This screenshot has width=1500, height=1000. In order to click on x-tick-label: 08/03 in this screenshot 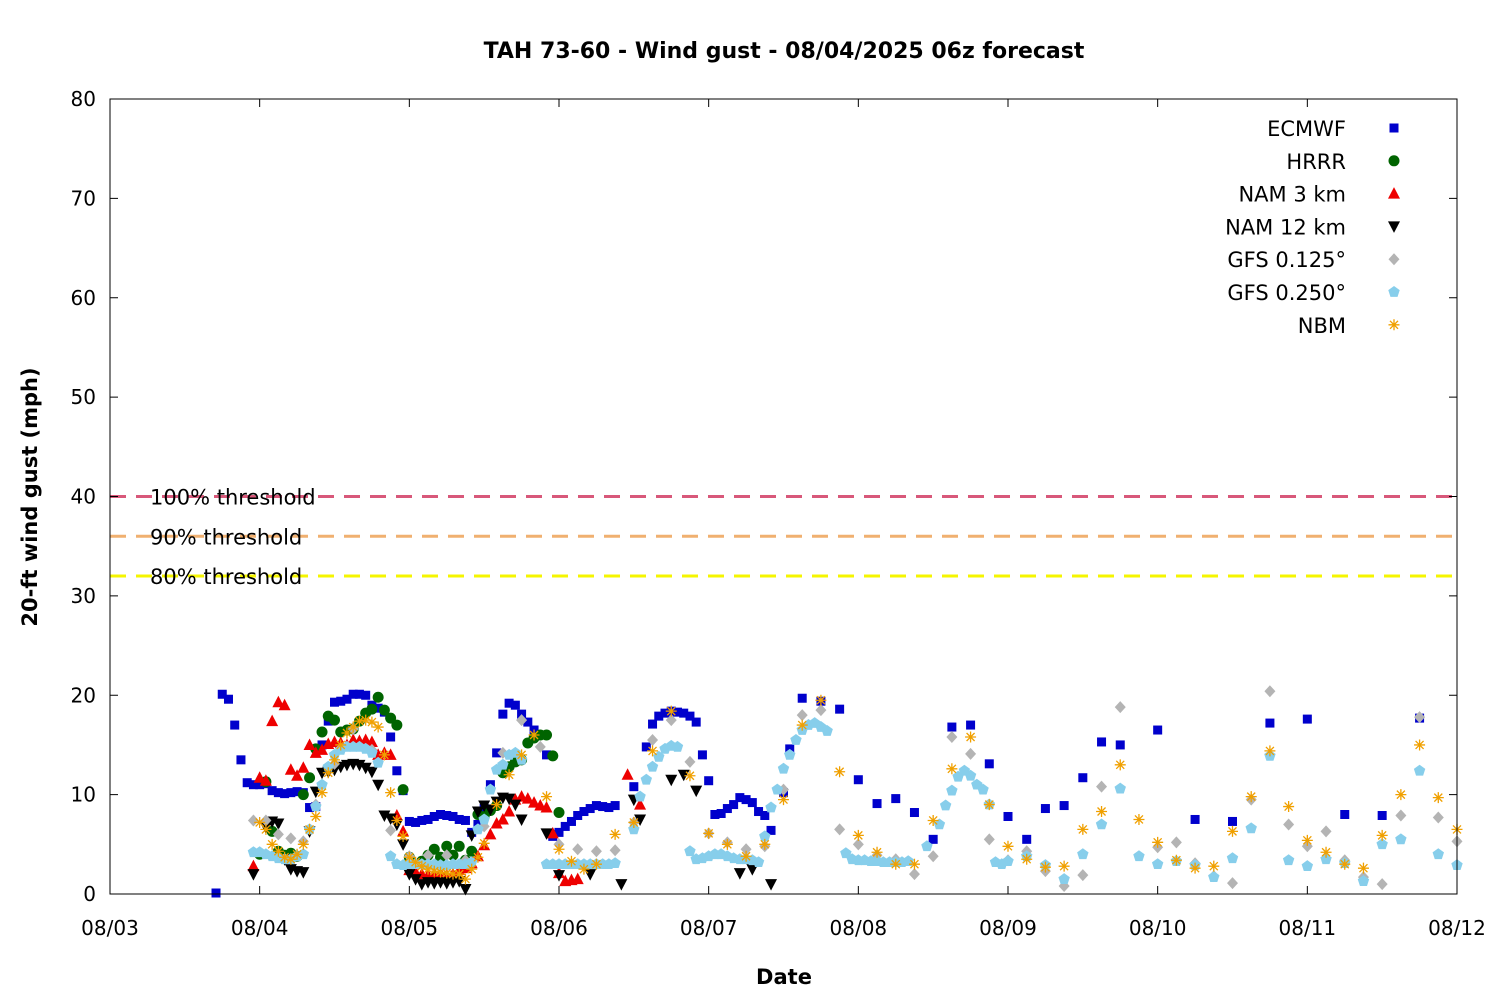, I will do `click(110, 928)`.